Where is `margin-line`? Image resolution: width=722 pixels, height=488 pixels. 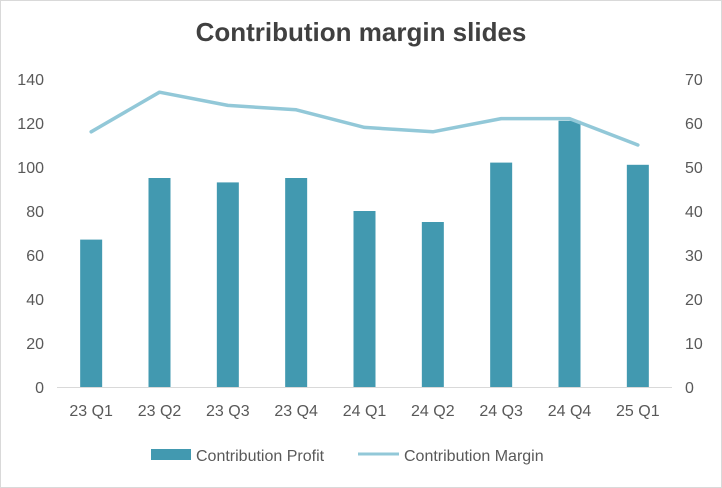
margin-line is located at coordinates (364, 118).